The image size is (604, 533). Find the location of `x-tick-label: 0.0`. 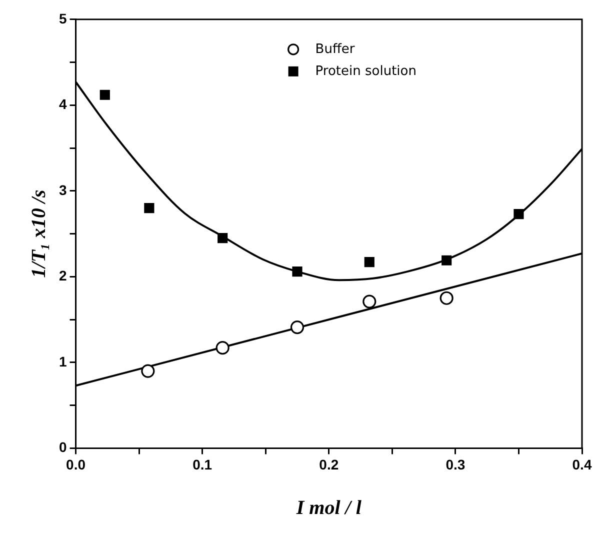

x-tick-label: 0.0 is located at coordinates (76, 464).